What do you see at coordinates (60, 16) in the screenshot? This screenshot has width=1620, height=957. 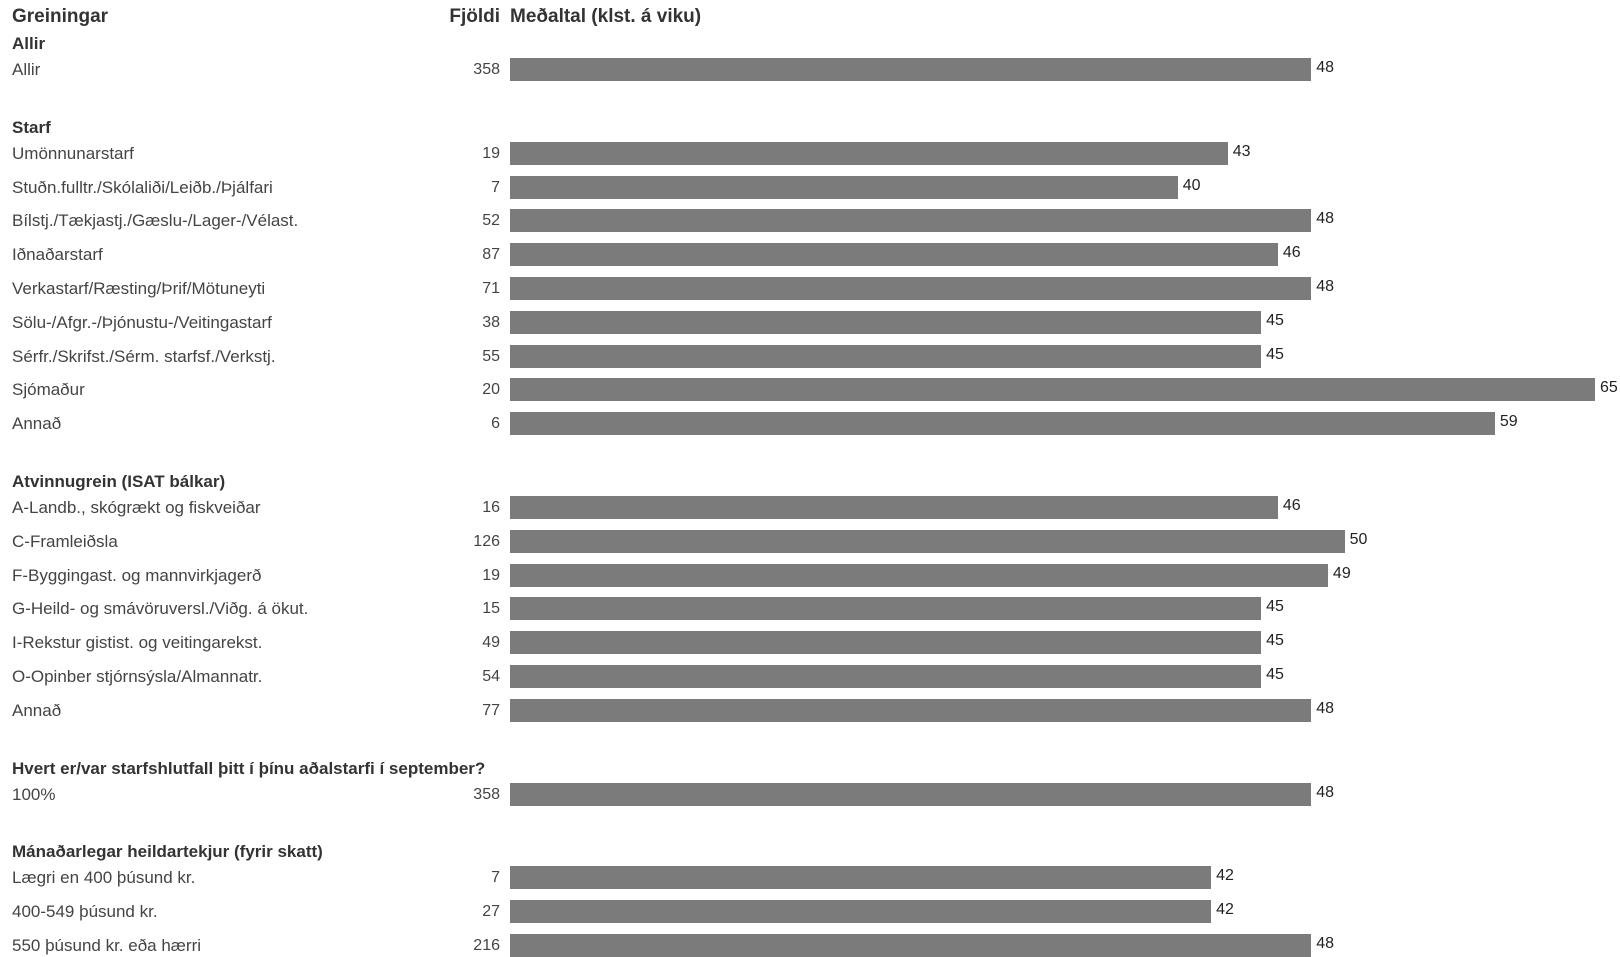 I see `label-column-header: Greiningar` at bounding box center [60, 16].